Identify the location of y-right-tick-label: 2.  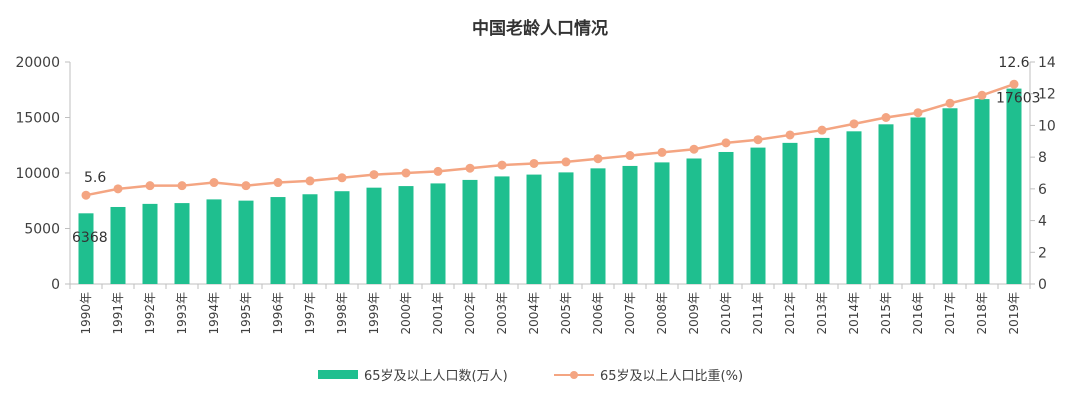
(1042, 253).